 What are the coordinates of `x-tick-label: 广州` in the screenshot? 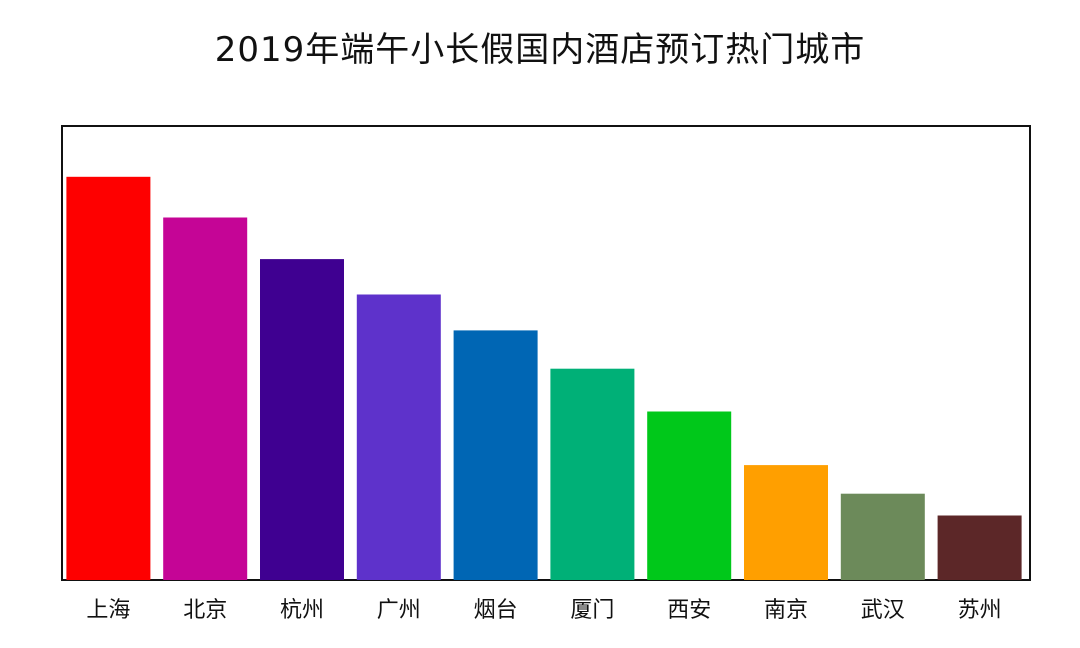 It's located at (399, 610).